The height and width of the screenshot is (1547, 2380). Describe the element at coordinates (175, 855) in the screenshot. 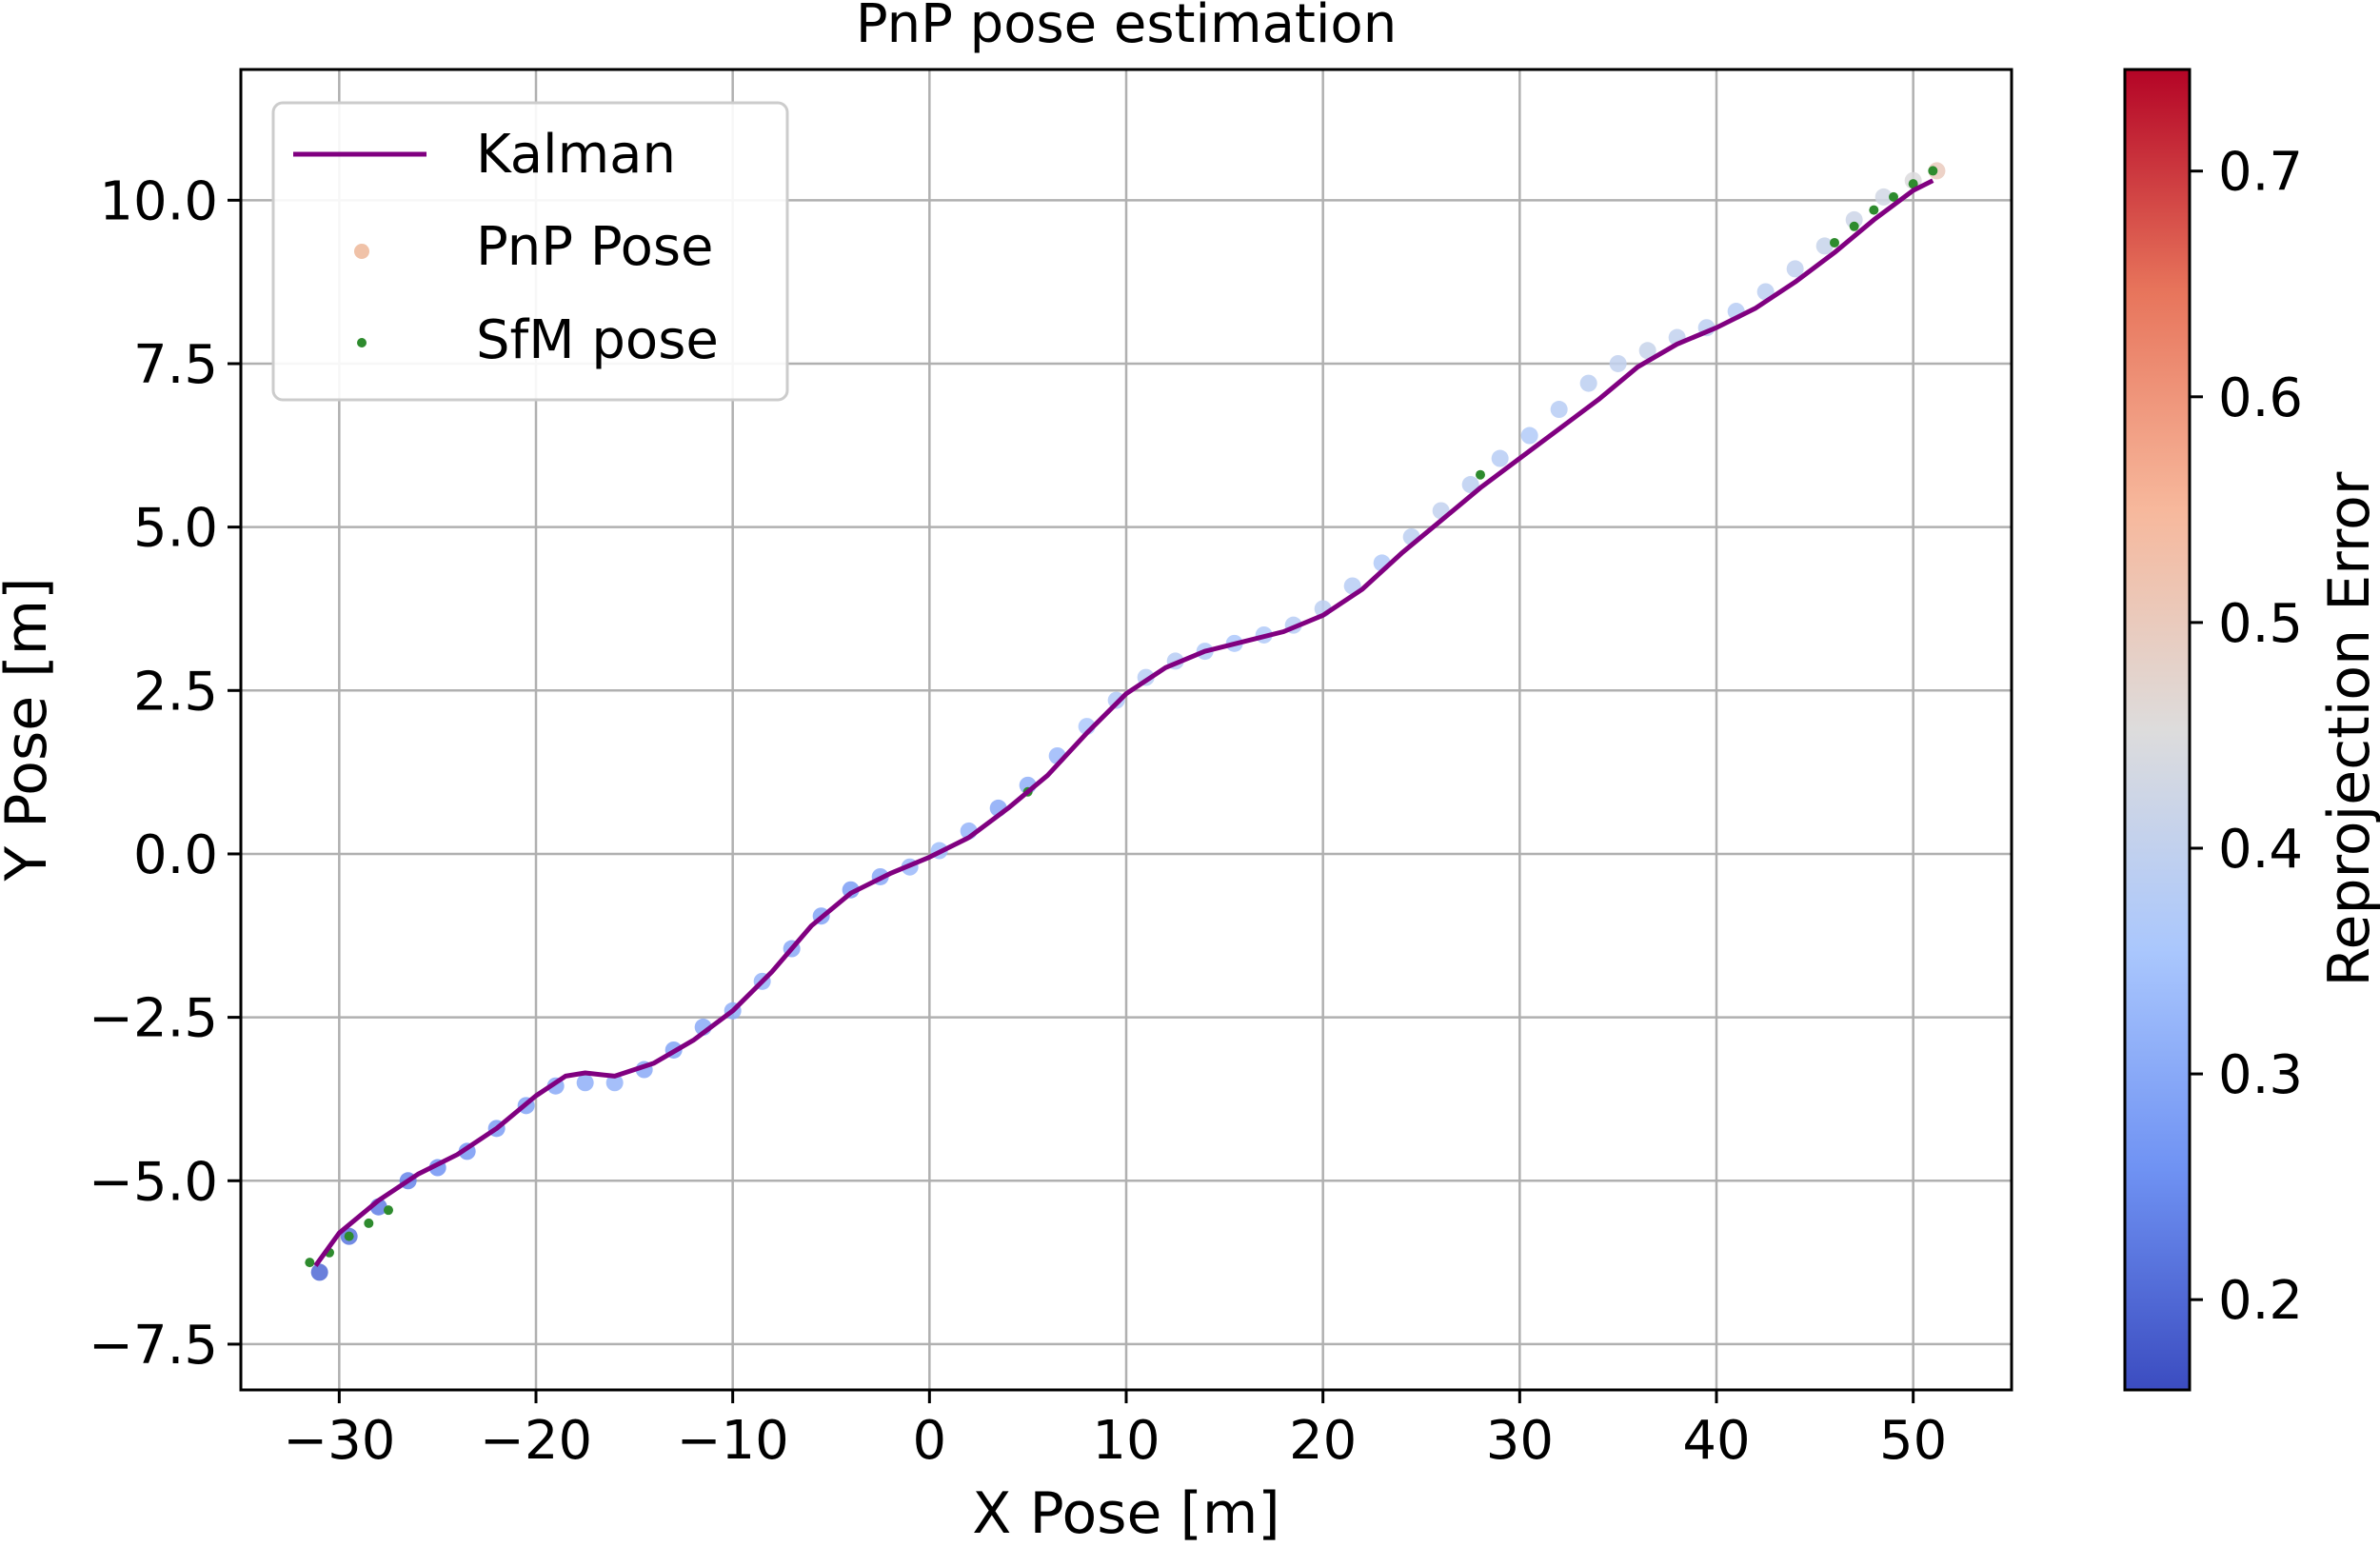

I see `y-tick-label: 0.0` at that location.